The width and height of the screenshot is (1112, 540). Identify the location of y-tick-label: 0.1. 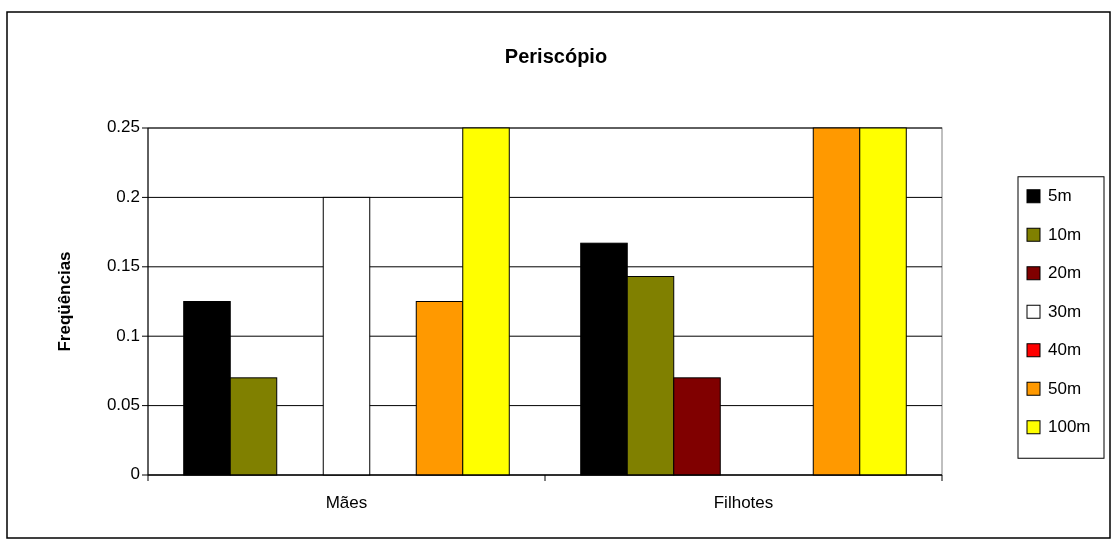
(128, 335).